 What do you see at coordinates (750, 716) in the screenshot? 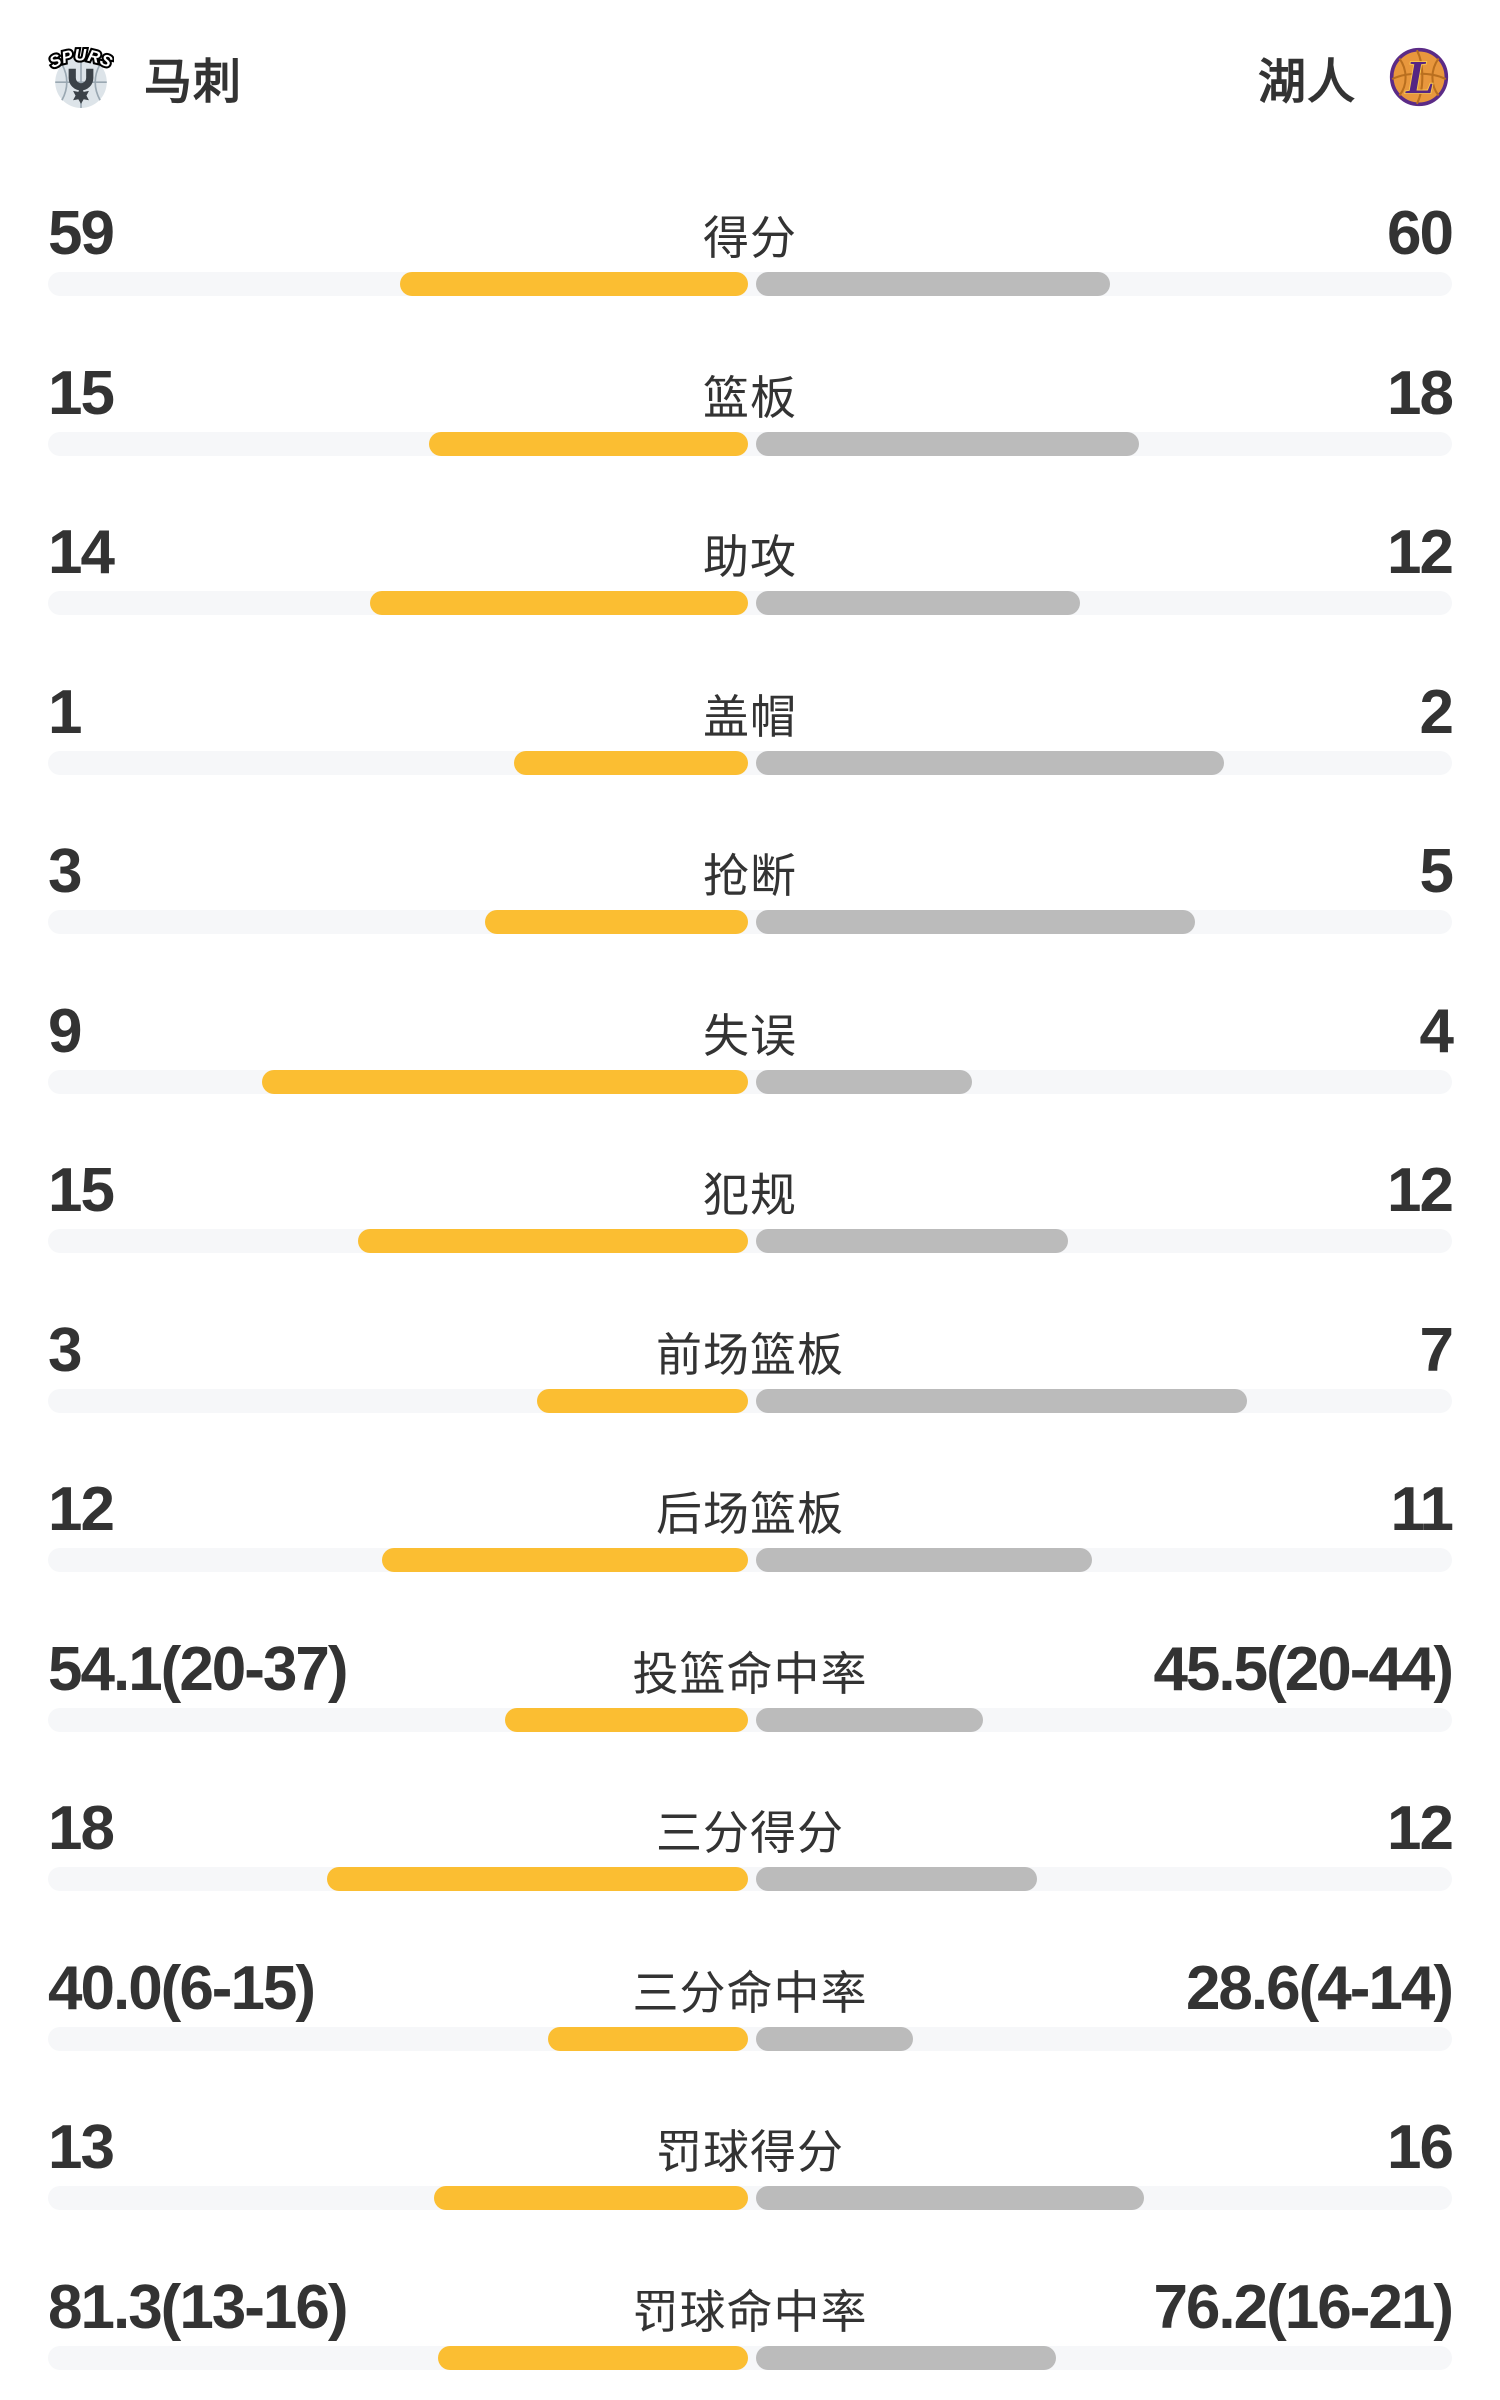
I see `stat-label: 盖帽` at bounding box center [750, 716].